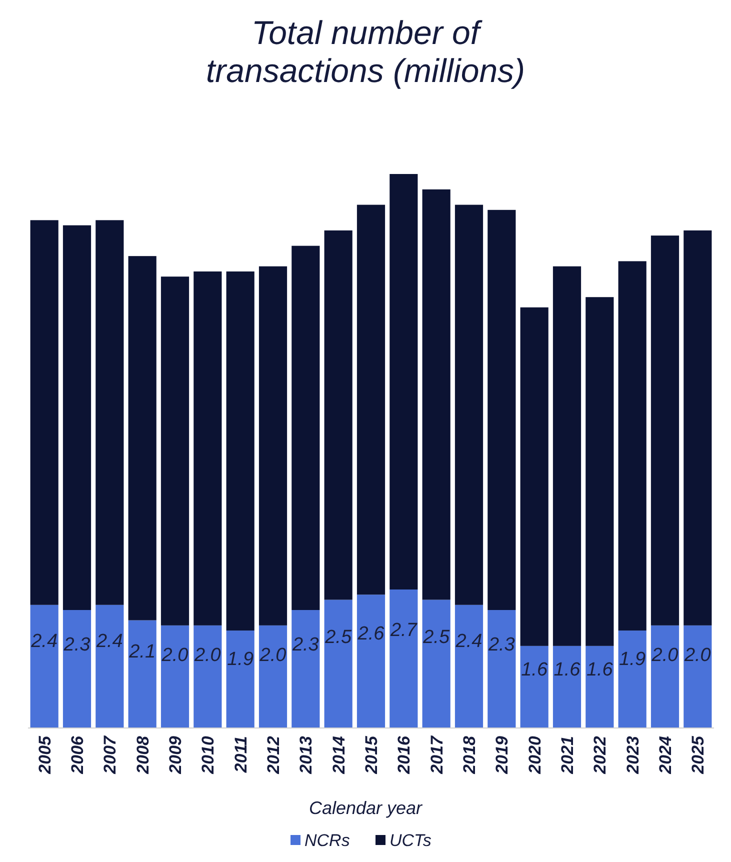  What do you see at coordinates (403, 631) in the screenshot?
I see `data-label: 2.7` at bounding box center [403, 631].